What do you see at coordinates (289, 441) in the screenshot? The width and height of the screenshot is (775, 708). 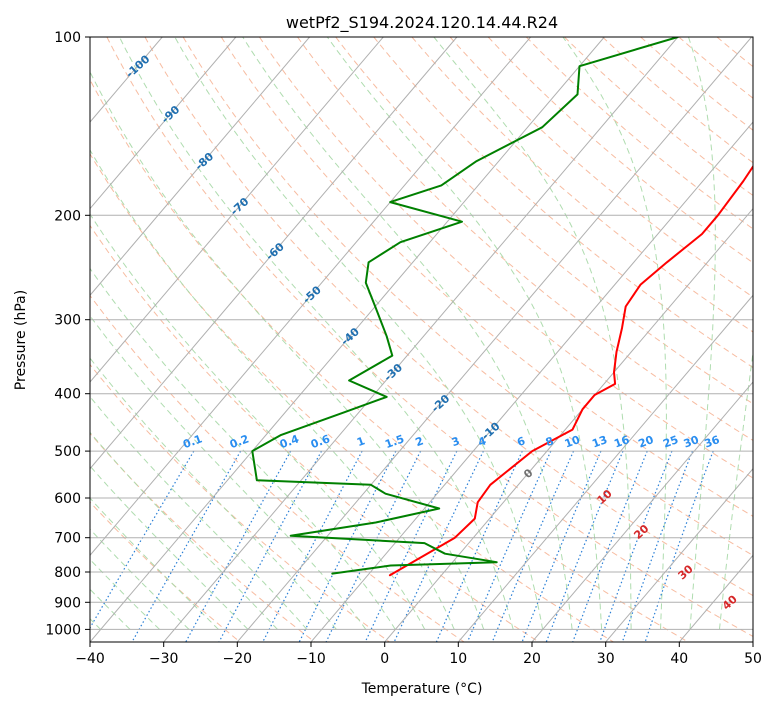 I see `mixing-ratio-label: 0.4` at bounding box center [289, 441].